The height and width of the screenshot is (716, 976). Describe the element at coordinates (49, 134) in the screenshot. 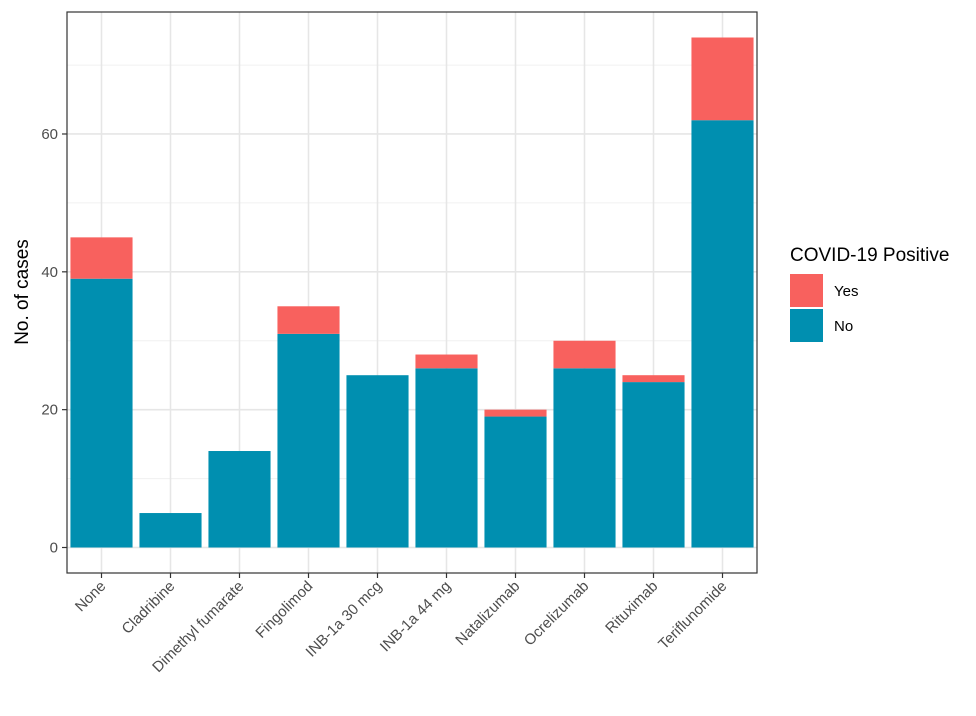

I see `y-tick-label: 60` at that location.